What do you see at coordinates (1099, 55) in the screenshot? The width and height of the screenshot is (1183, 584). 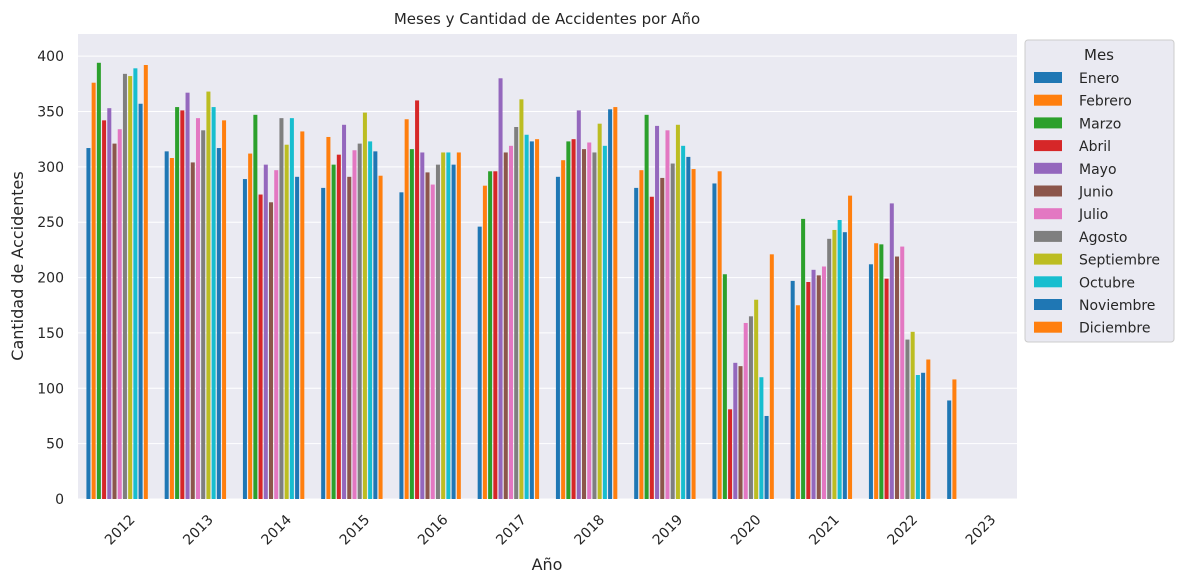 I see `legend-title: Mes` at bounding box center [1099, 55].